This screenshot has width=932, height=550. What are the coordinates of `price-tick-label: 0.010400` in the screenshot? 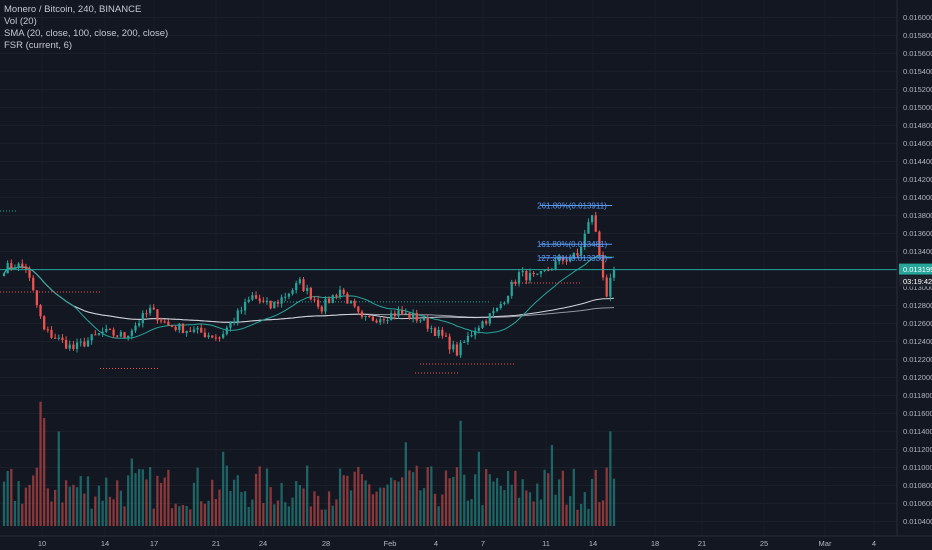 It's located at (917, 521).